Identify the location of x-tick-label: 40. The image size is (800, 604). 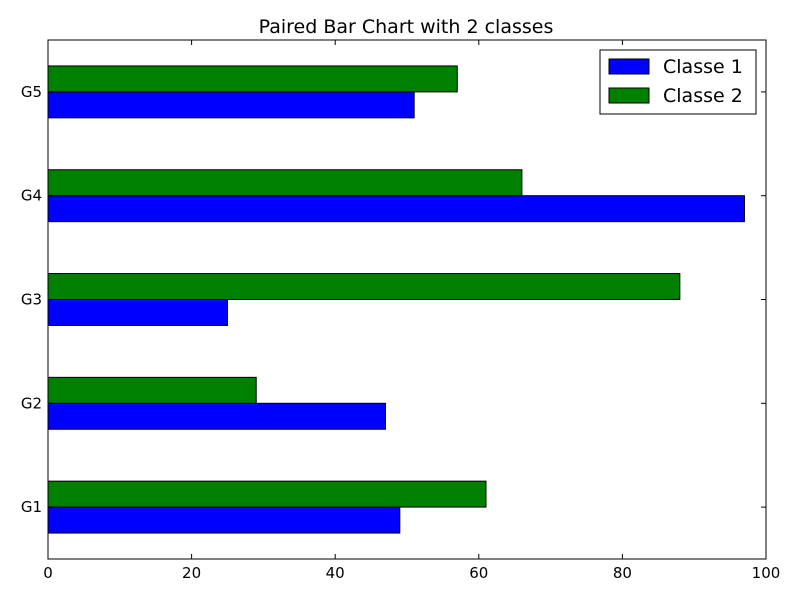
(335, 573).